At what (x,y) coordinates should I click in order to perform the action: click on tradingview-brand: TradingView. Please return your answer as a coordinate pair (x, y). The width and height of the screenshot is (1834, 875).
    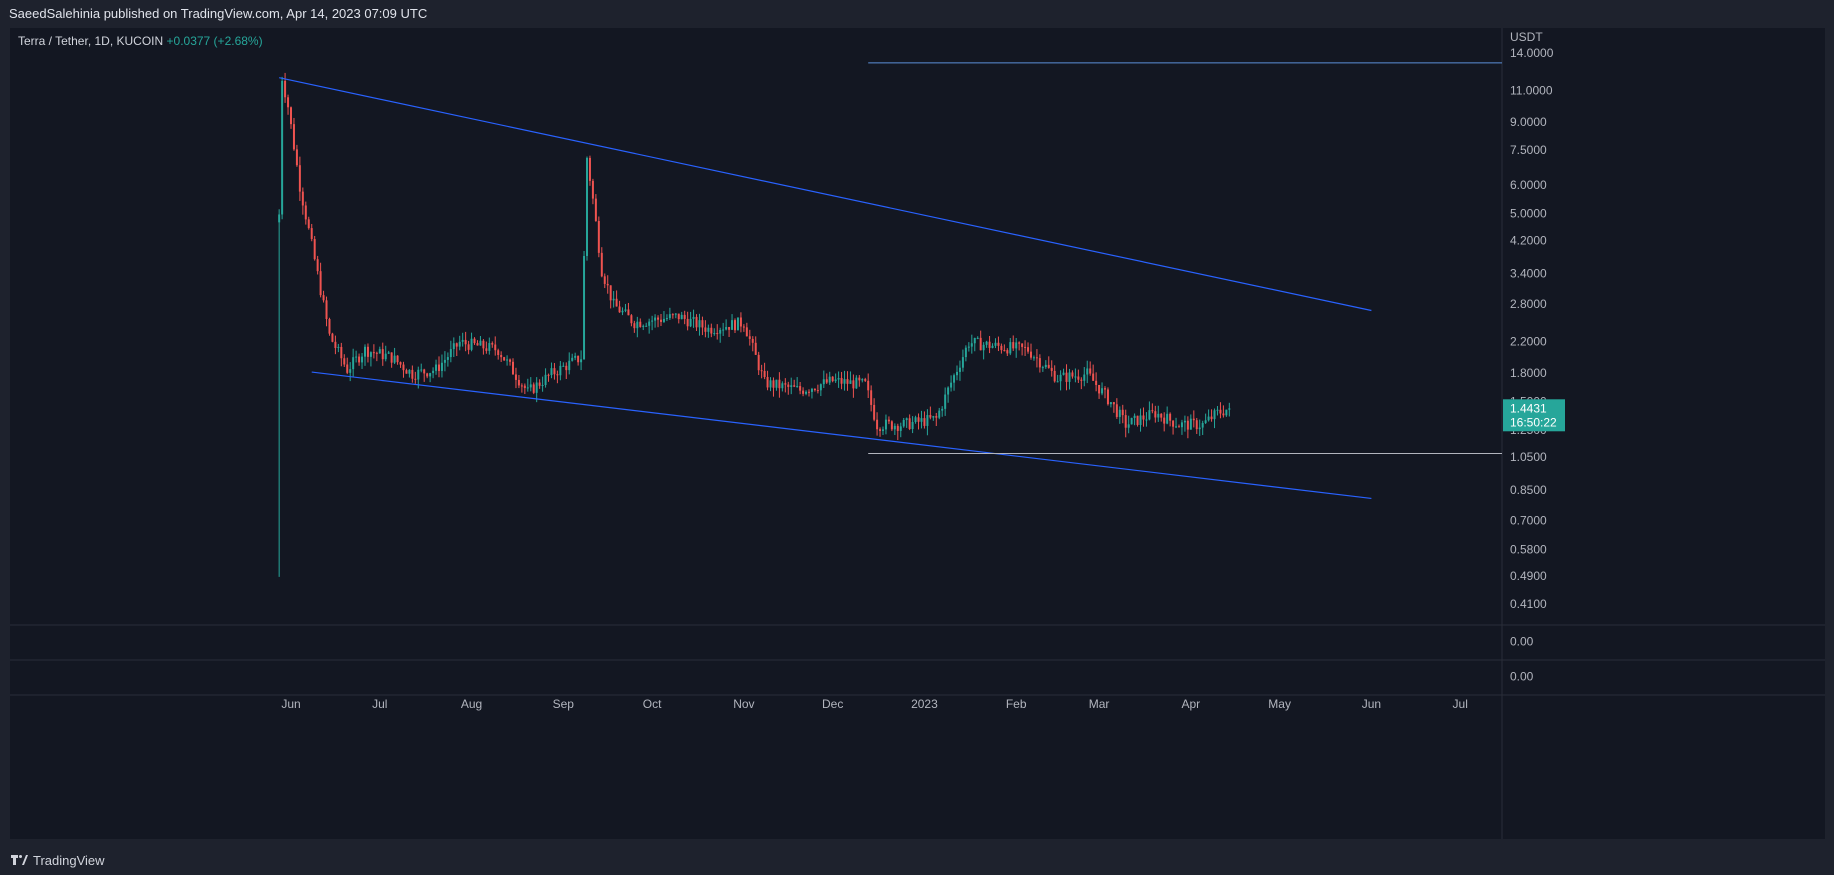
    Looking at the image, I should click on (69, 860).